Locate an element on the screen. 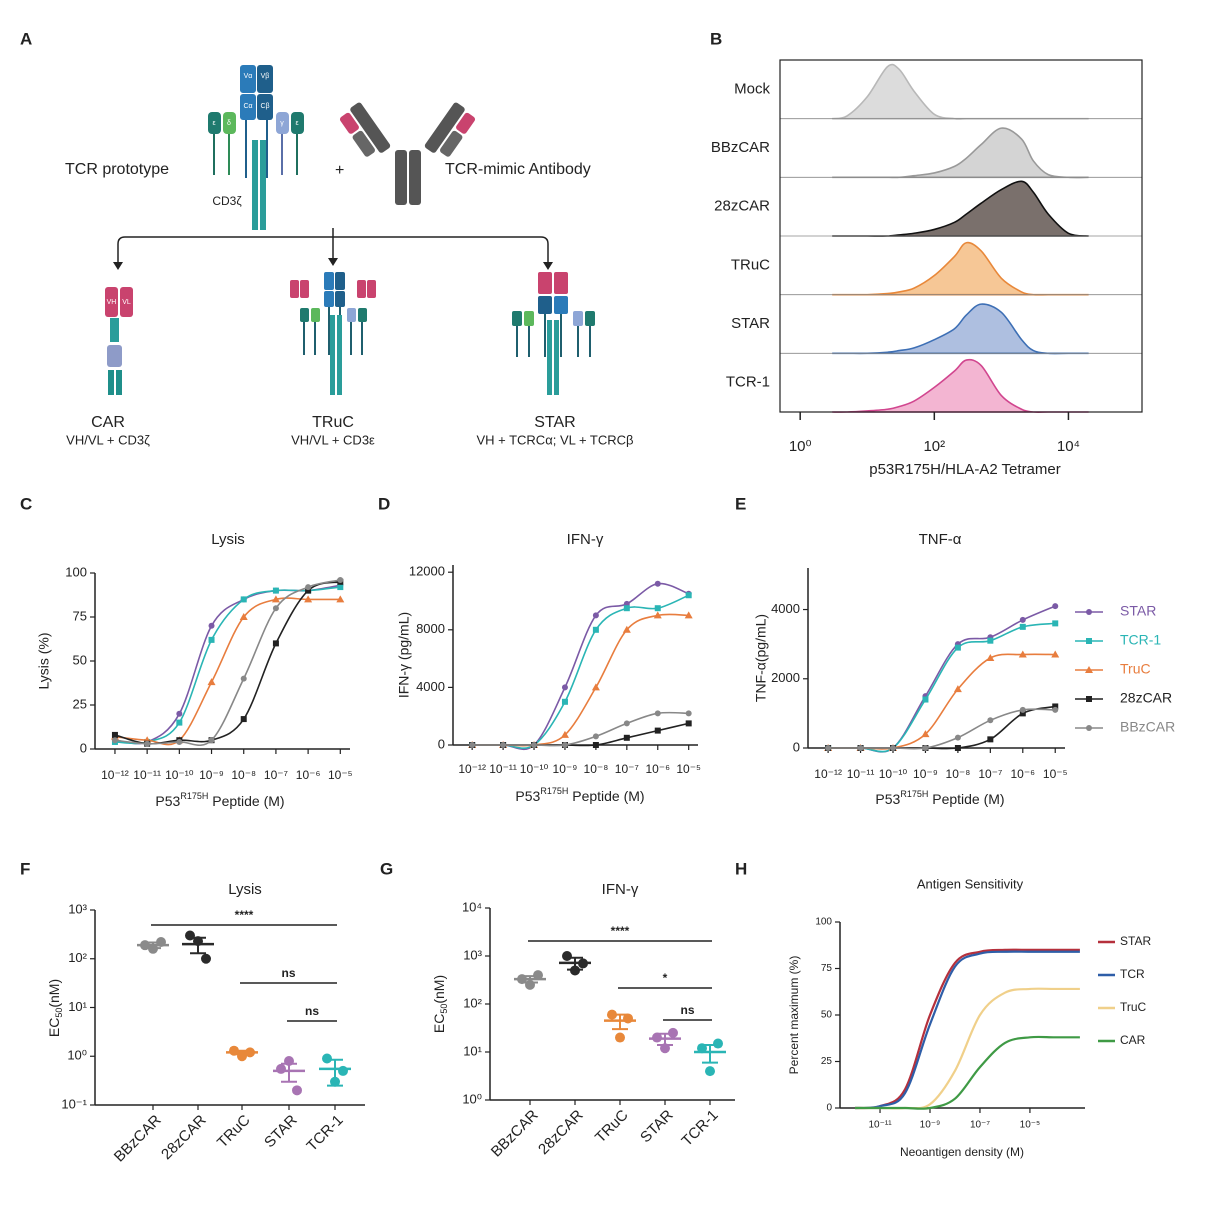 This screenshot has width=1216, height=1206. domain-label: Vα is located at coordinates (248, 76).